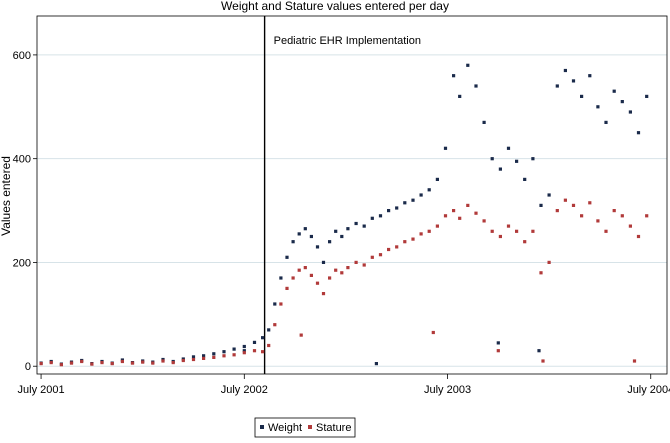 This screenshot has width=670, height=443. I want to click on y-tick-label: 400, so click(22, 160).